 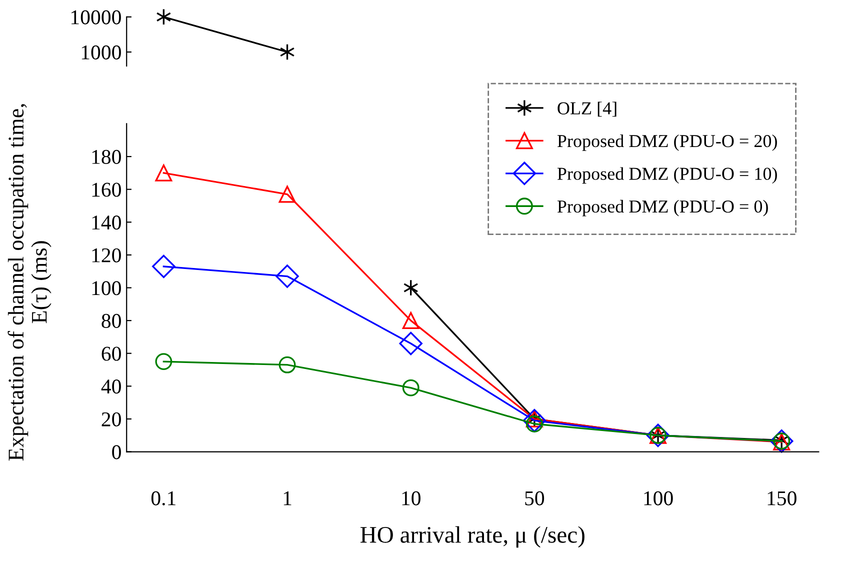 I want to click on legend-label: Proposed DMZ (PDU-O = 10), so click(x=667, y=175).